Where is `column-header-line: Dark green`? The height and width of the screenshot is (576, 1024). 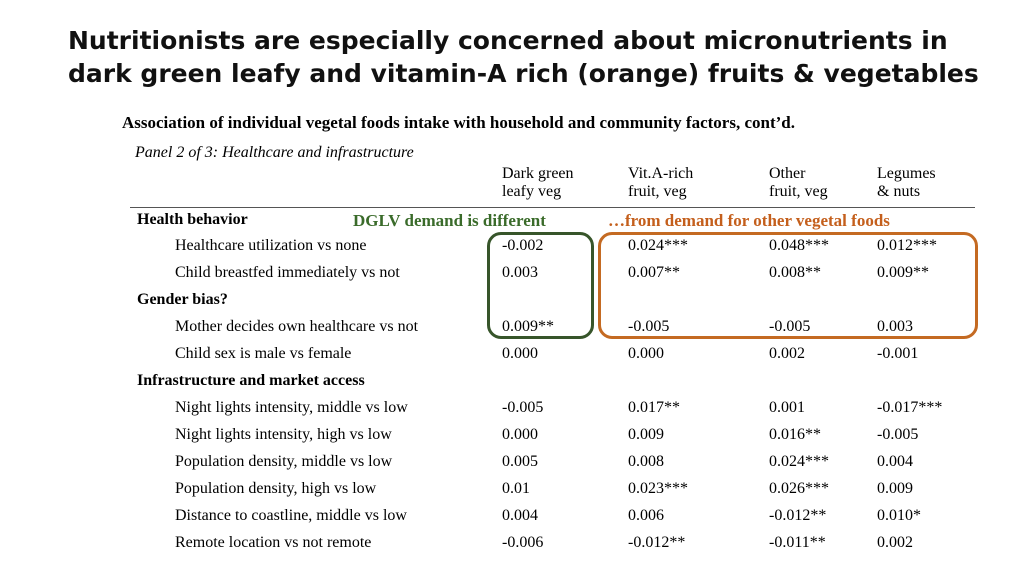 column-header-line: Dark green is located at coordinates (538, 173).